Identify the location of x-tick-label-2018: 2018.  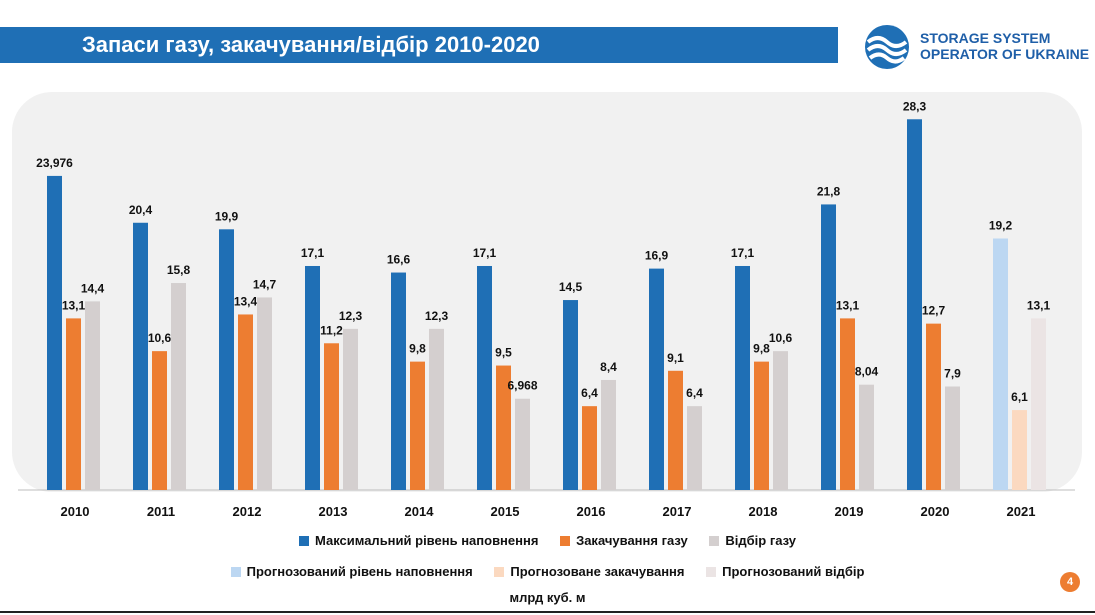
(763, 511).